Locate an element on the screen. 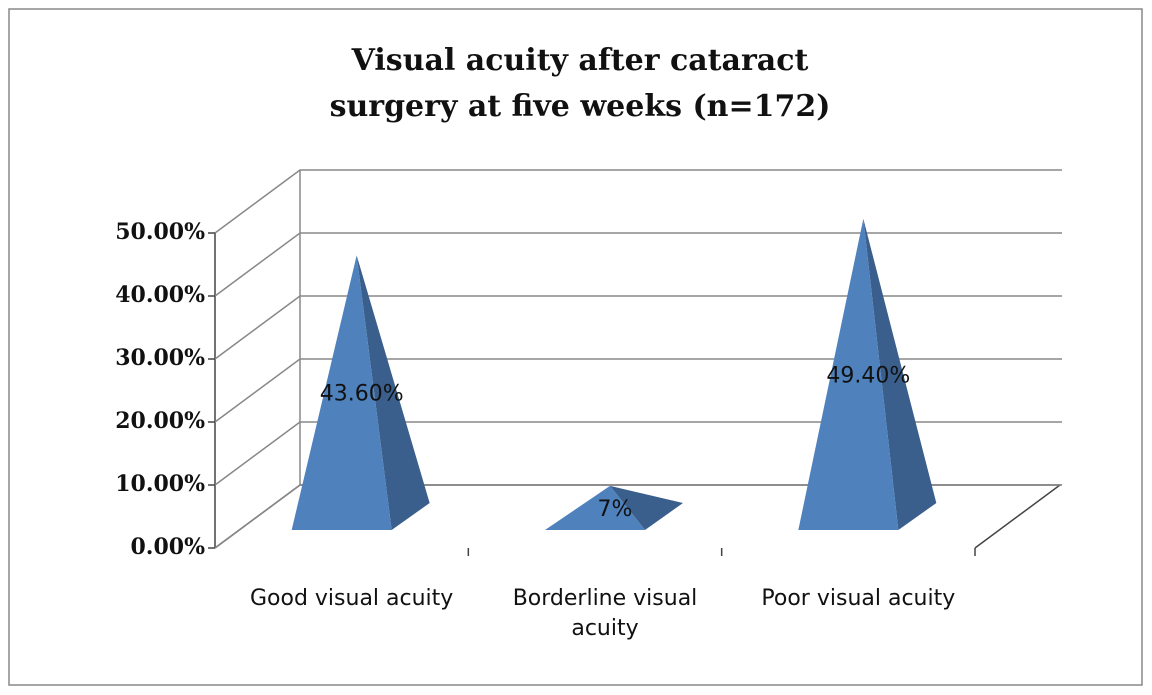 This screenshot has width=1152, height=695. y-tick-label: 30.00% is located at coordinates (160, 358).